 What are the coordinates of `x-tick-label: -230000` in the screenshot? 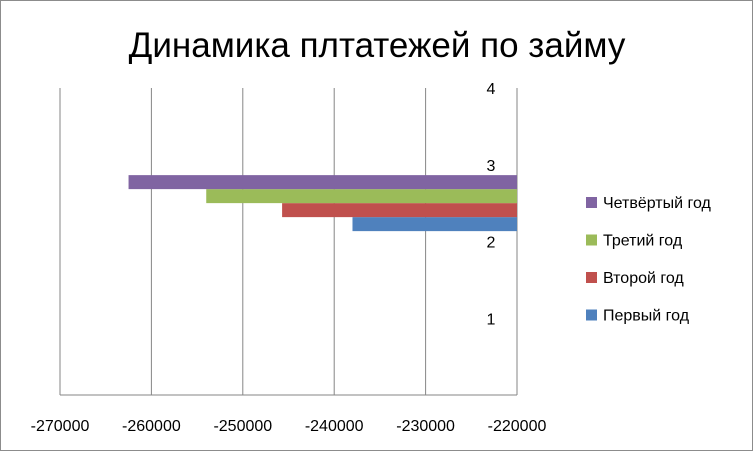 It's located at (425, 426).